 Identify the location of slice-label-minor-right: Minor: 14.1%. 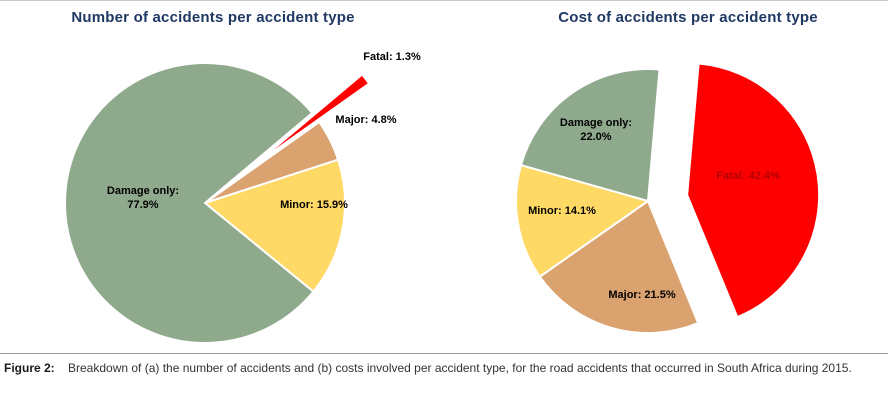
(562, 211).